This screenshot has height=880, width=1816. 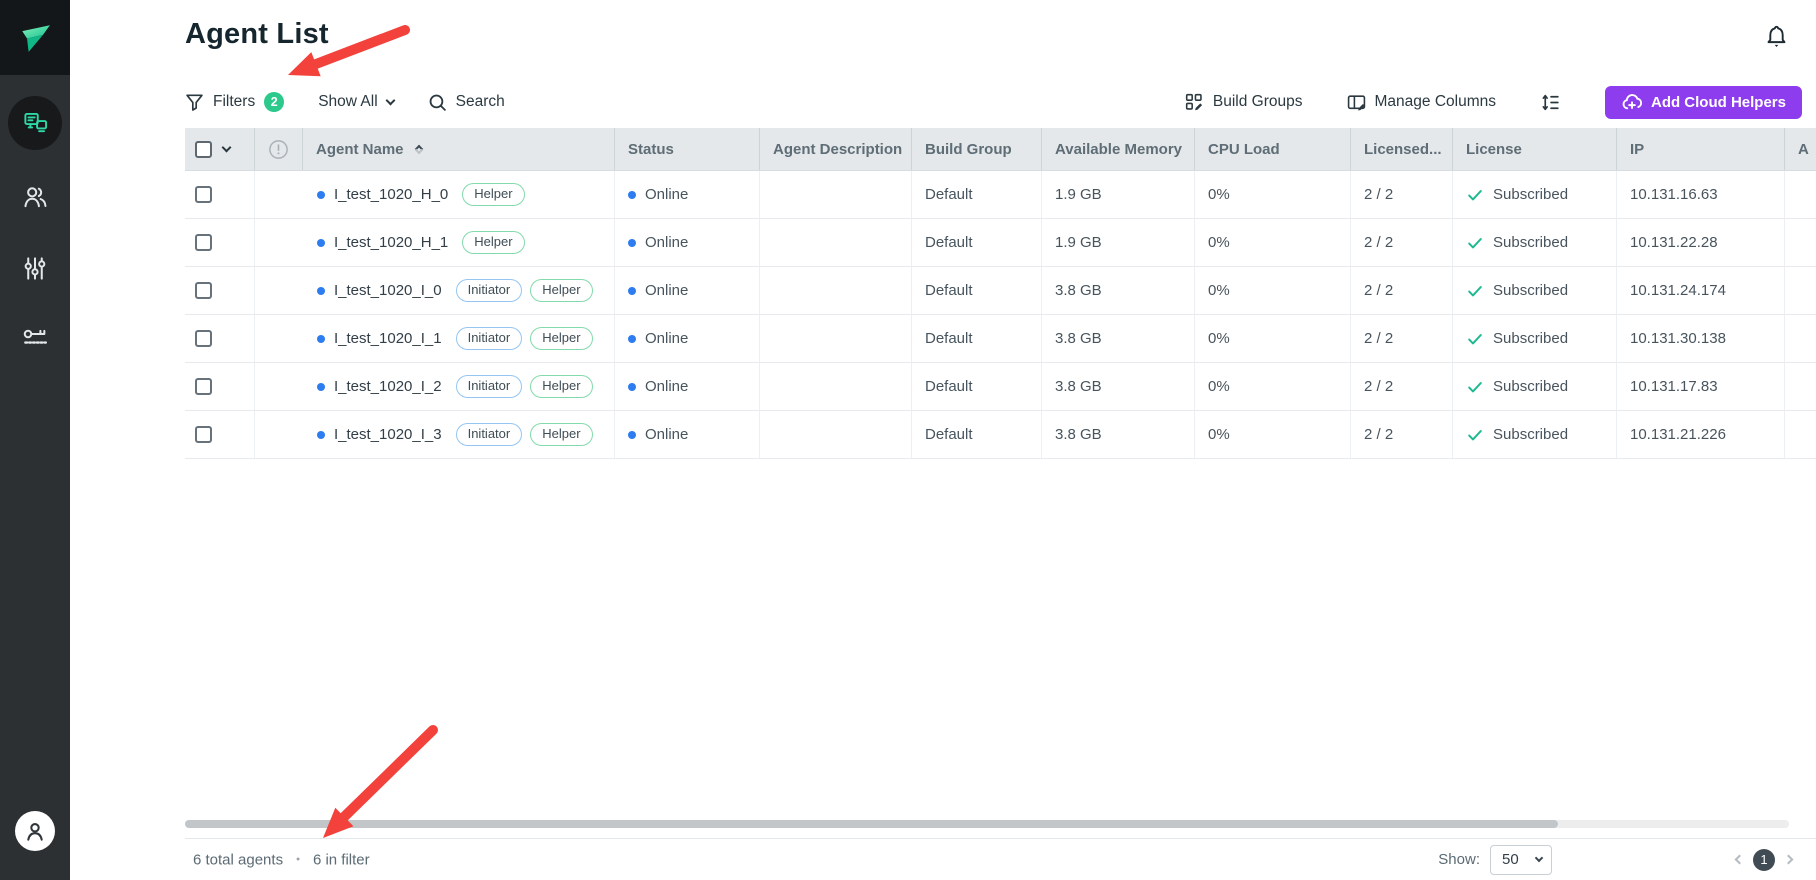 I want to click on row-density-button, so click(x=1550, y=102).